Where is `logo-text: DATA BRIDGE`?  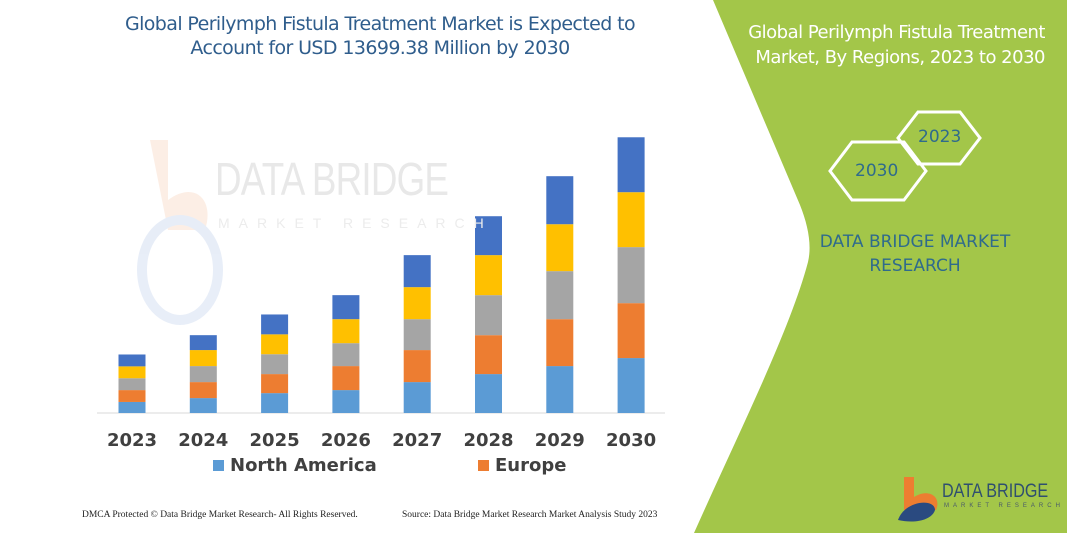 logo-text: DATA BRIDGE is located at coordinates (995, 491).